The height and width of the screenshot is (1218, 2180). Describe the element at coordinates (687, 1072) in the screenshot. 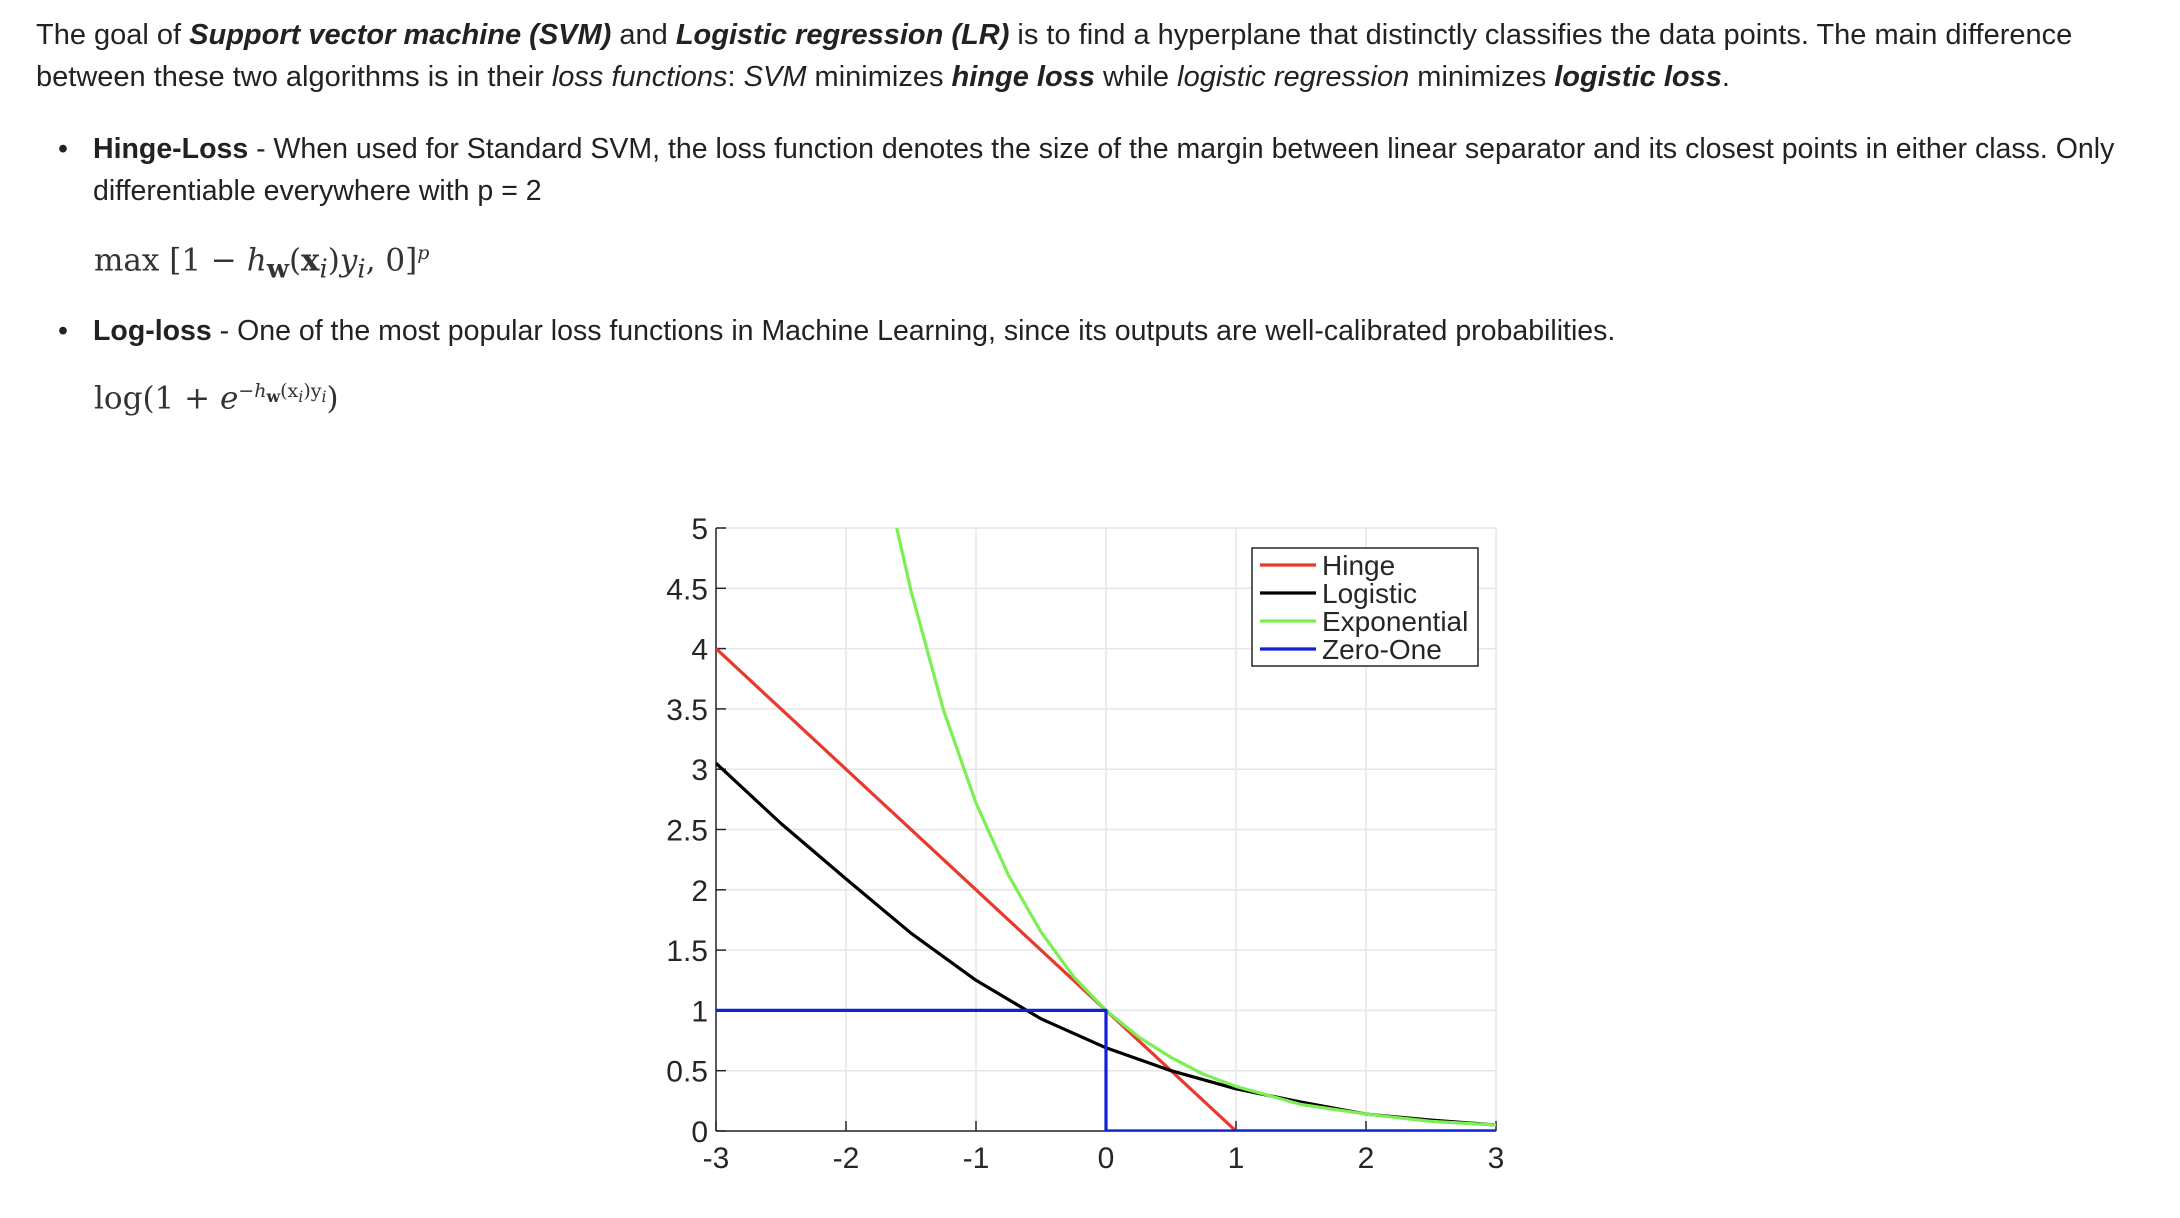

I see `y-tick-label: 0.5` at that location.